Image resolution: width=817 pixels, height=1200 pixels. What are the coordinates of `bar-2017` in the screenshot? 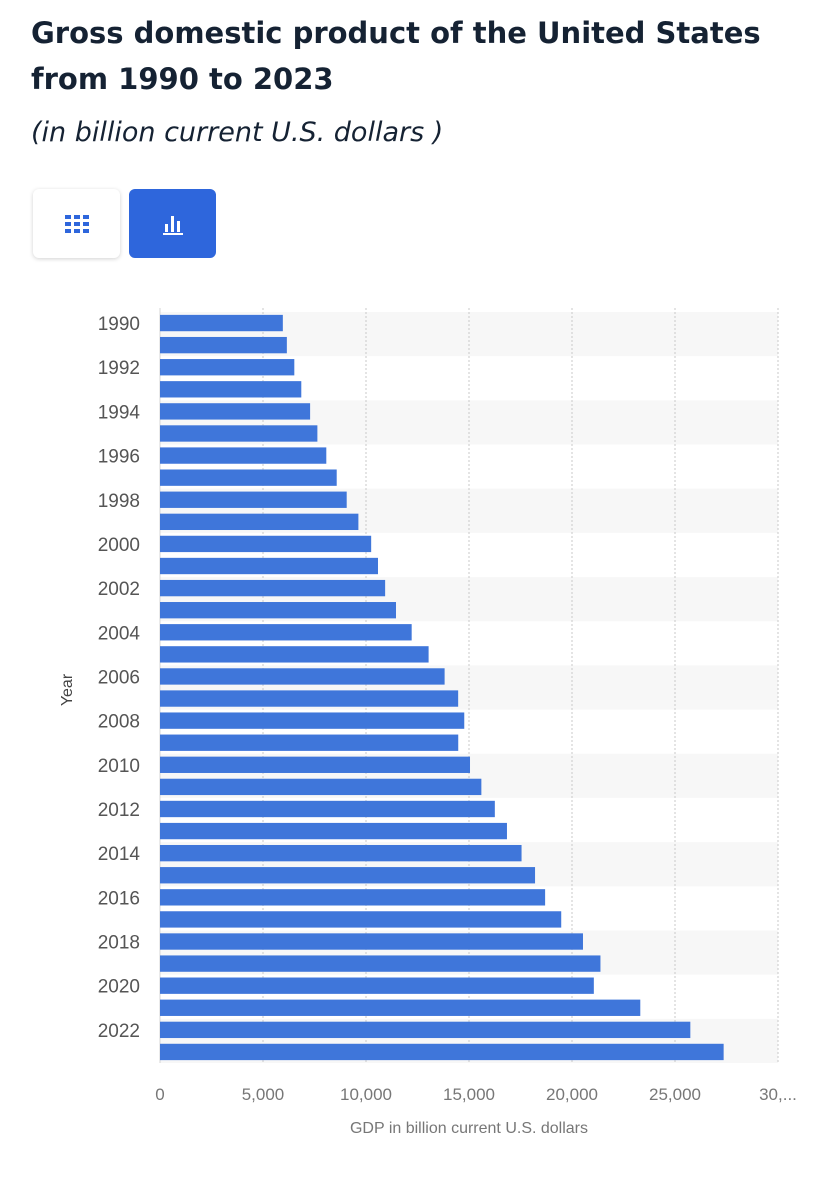 It's located at (361, 919).